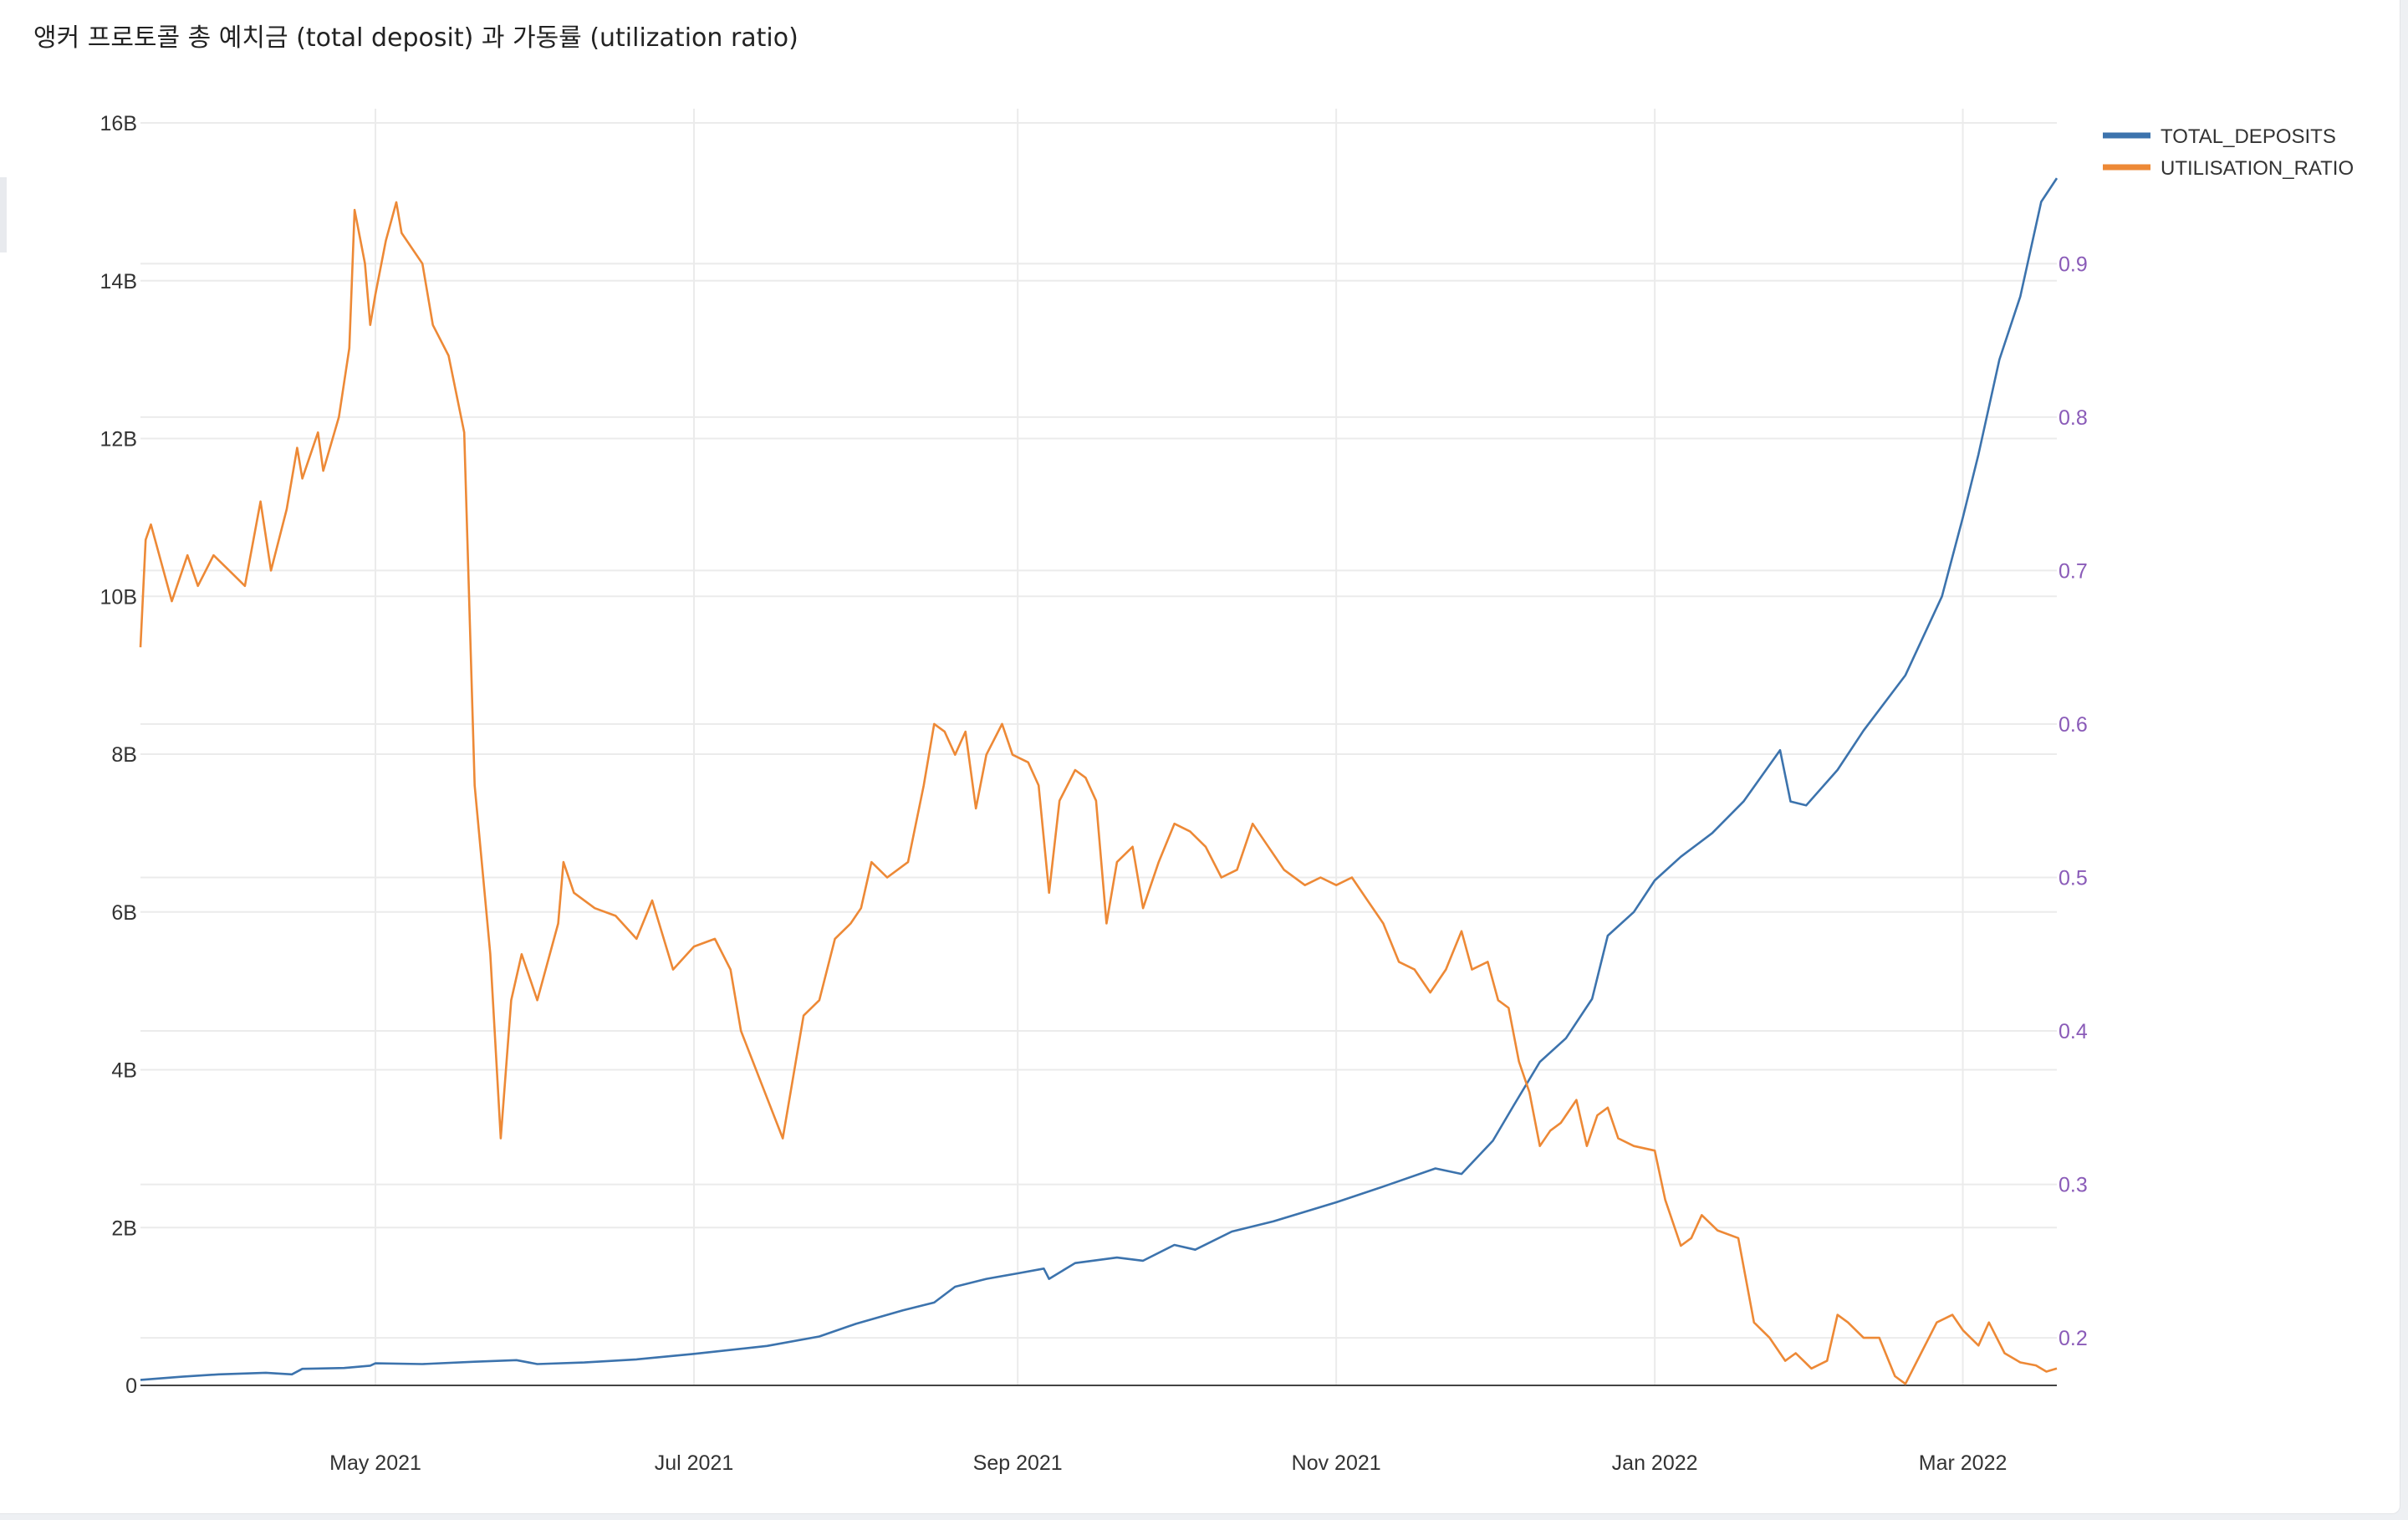  What do you see at coordinates (1963, 1463) in the screenshot?
I see `x-tick-label: Mar 2022` at bounding box center [1963, 1463].